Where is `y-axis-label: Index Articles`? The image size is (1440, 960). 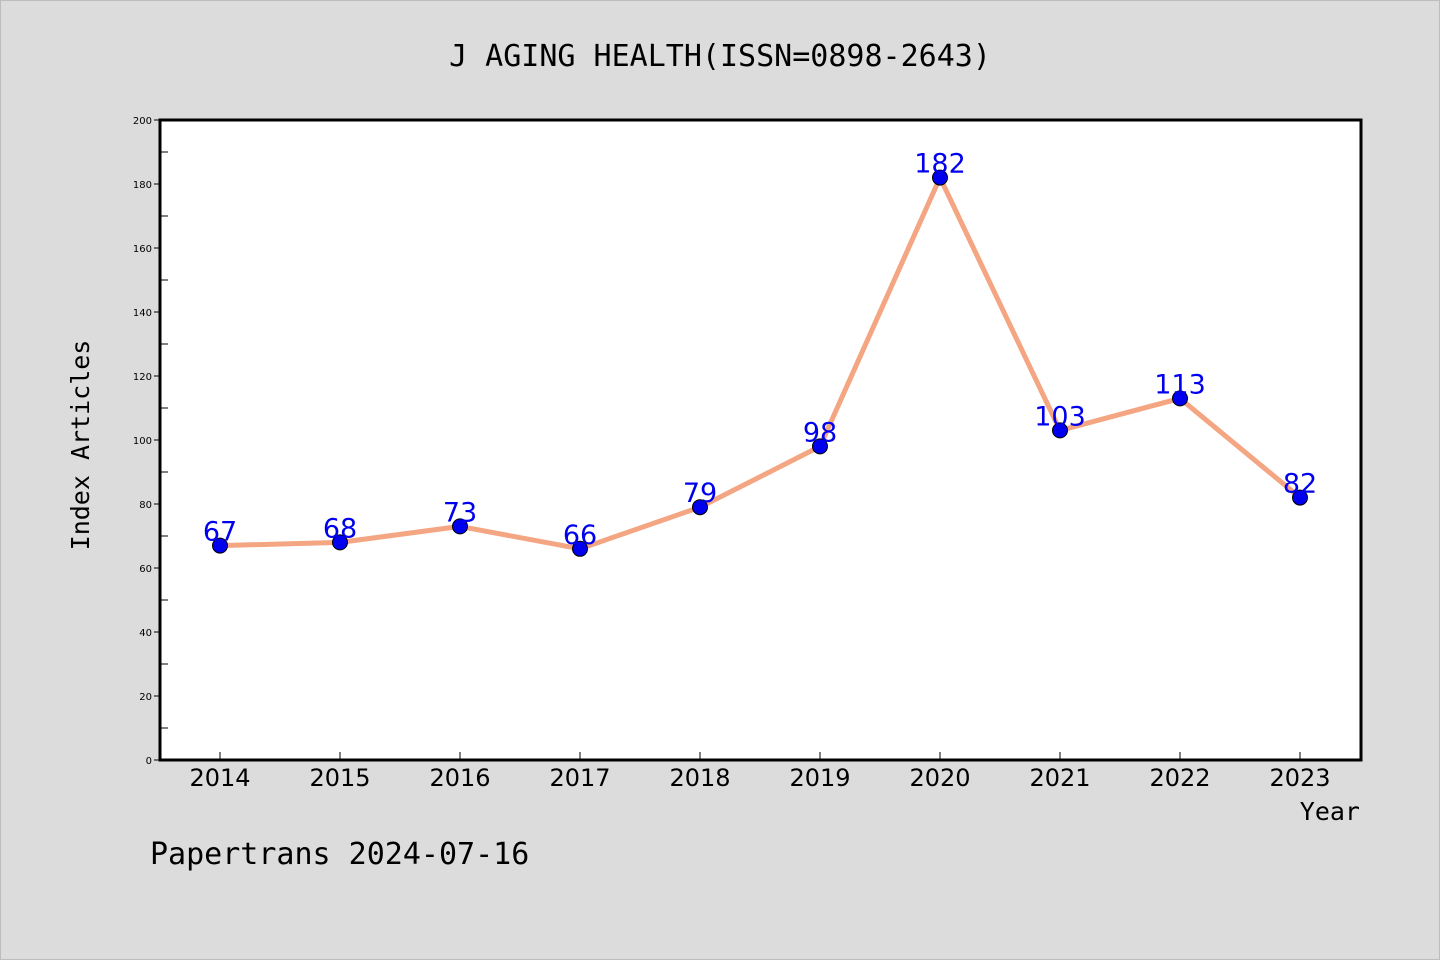 y-axis-label: Index Articles is located at coordinates (80, 445).